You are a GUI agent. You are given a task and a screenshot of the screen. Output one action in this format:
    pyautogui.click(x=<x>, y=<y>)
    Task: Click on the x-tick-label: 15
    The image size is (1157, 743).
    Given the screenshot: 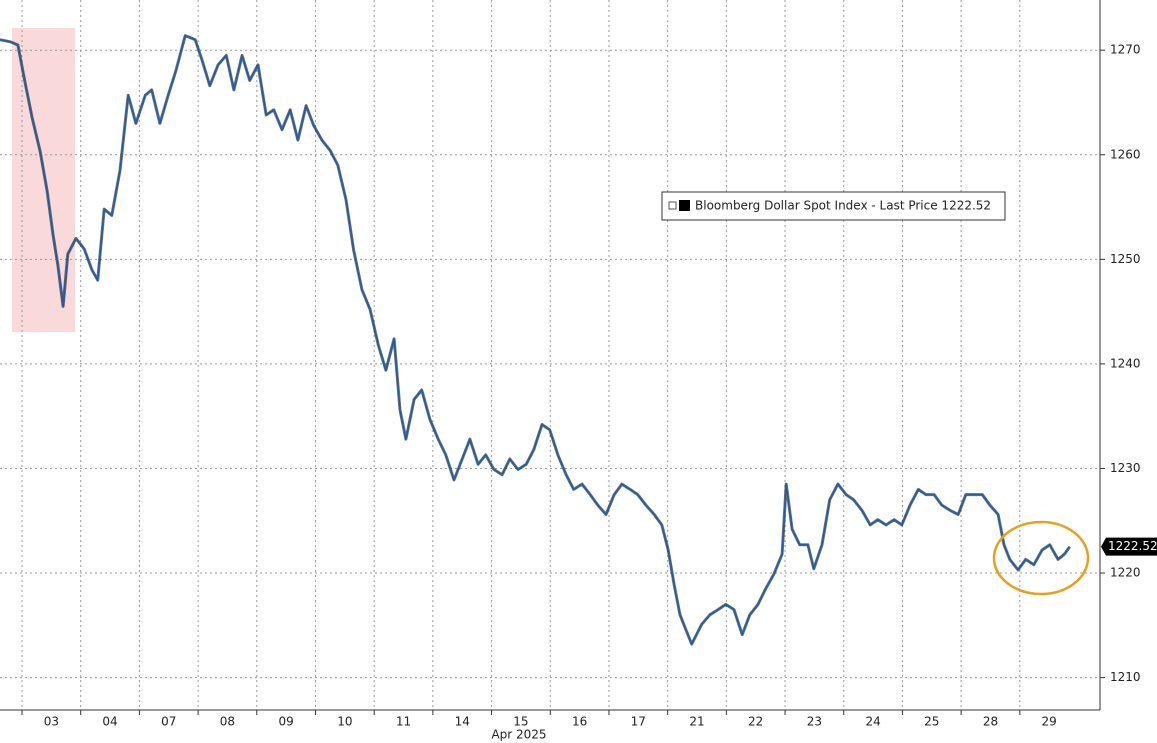 What is the action you would take?
    pyautogui.click(x=520, y=722)
    